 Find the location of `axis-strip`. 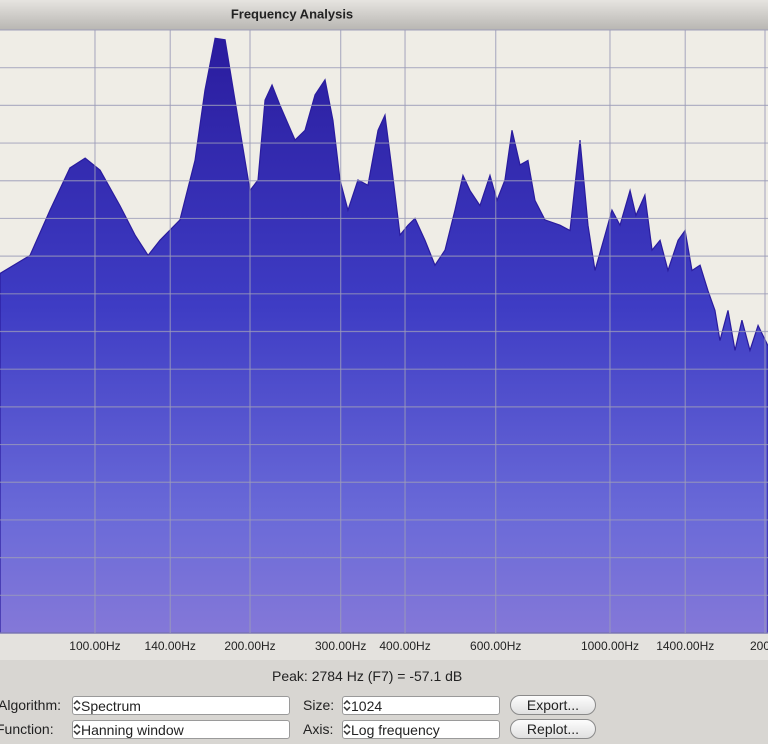

axis-strip is located at coordinates (384, 646).